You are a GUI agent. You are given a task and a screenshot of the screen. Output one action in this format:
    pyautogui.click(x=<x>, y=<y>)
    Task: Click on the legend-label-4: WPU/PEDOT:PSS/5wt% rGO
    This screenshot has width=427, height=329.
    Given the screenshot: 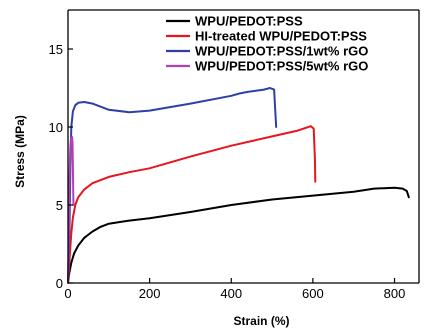 What is the action you would take?
    pyautogui.click(x=281, y=66)
    